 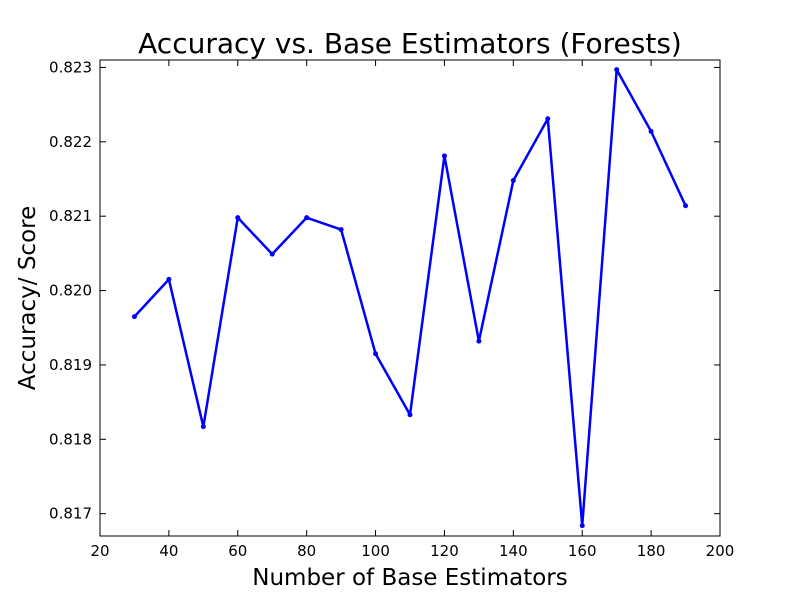 What do you see at coordinates (720, 551) in the screenshot?
I see `x-tick-label-9: 200` at bounding box center [720, 551].